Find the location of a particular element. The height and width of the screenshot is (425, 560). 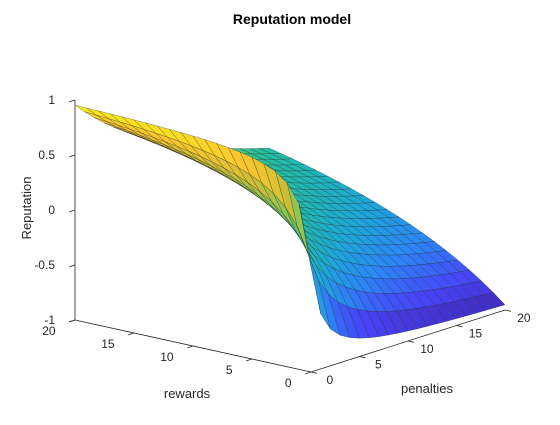

x-axis-label: penalties is located at coordinates (427, 388).